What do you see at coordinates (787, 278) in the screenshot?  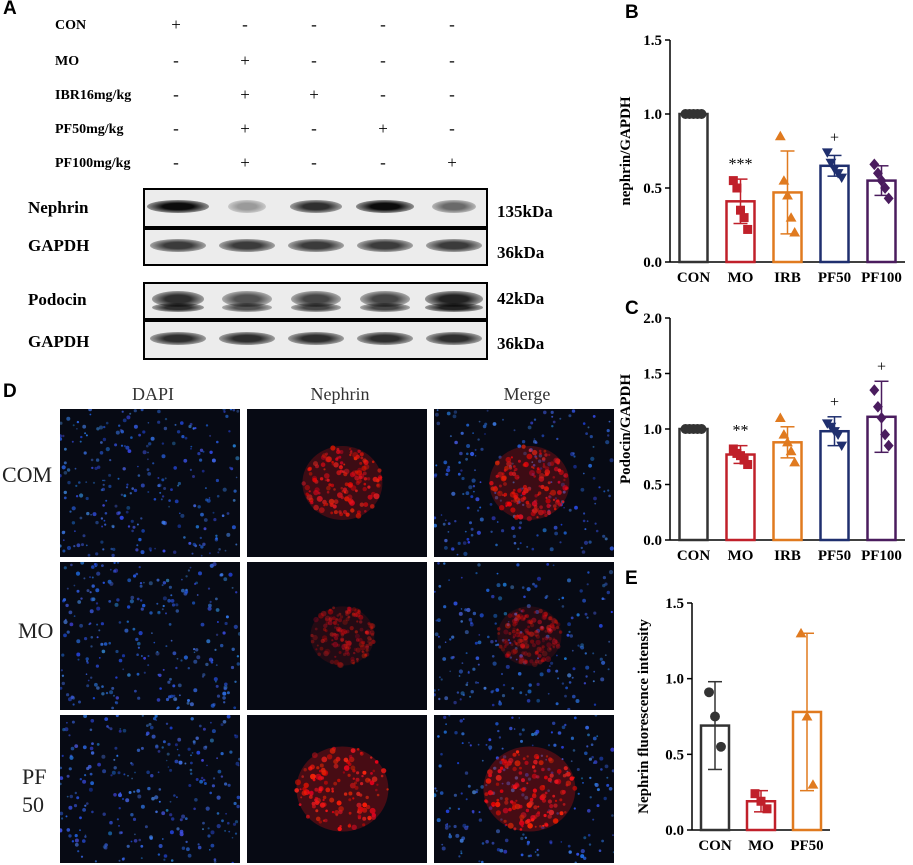 I see `x-tick-label: IRB` at bounding box center [787, 278].